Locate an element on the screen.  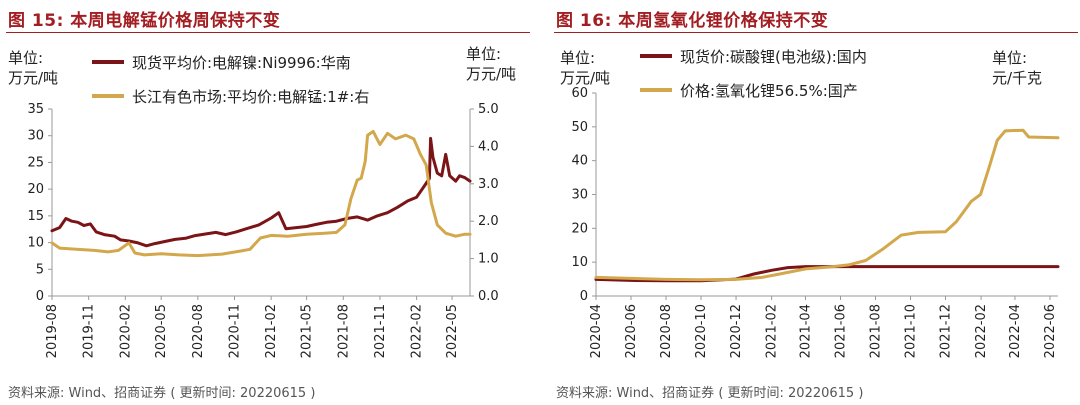
y-tick-label-left: 50 is located at coordinates (579, 127).